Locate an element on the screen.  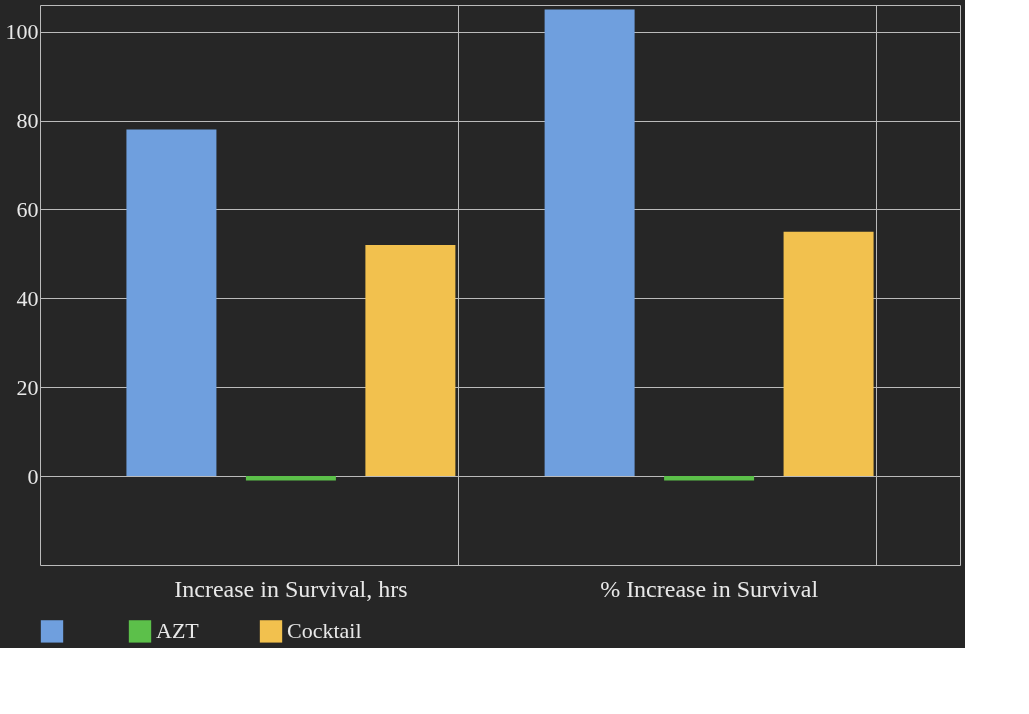
x-tick-label: Increase in Survival, hrs is located at coordinates (291, 588).